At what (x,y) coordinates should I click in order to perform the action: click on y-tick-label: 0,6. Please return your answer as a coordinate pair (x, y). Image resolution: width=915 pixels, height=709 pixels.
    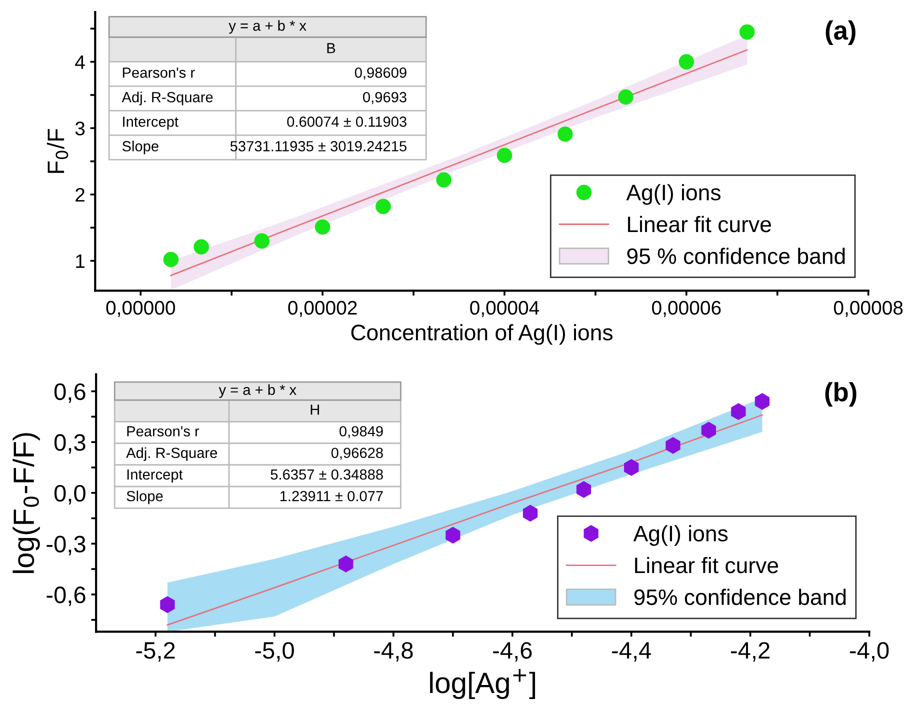
    Looking at the image, I should click on (70, 393).